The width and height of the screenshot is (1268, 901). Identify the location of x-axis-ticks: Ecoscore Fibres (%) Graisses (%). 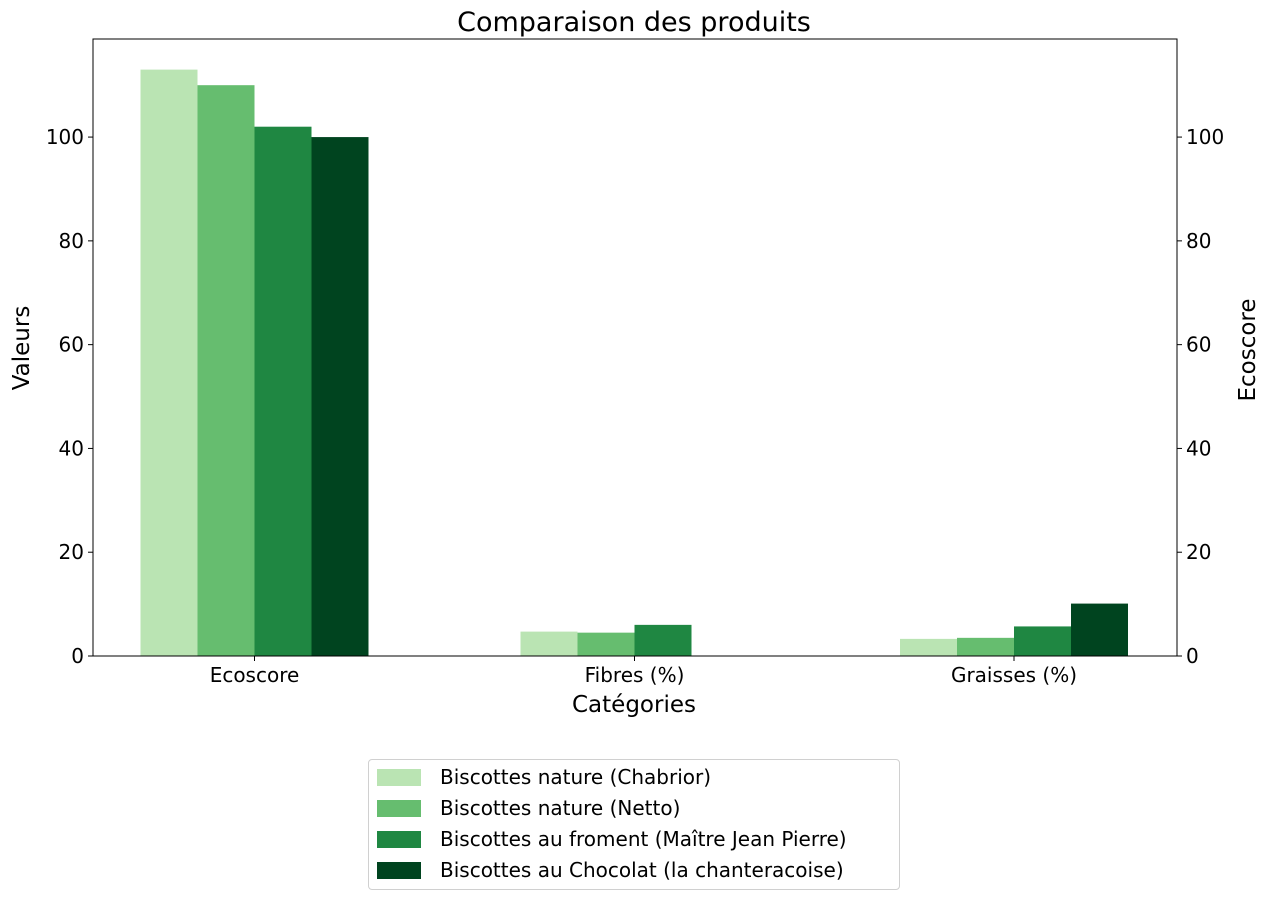
(643, 671).